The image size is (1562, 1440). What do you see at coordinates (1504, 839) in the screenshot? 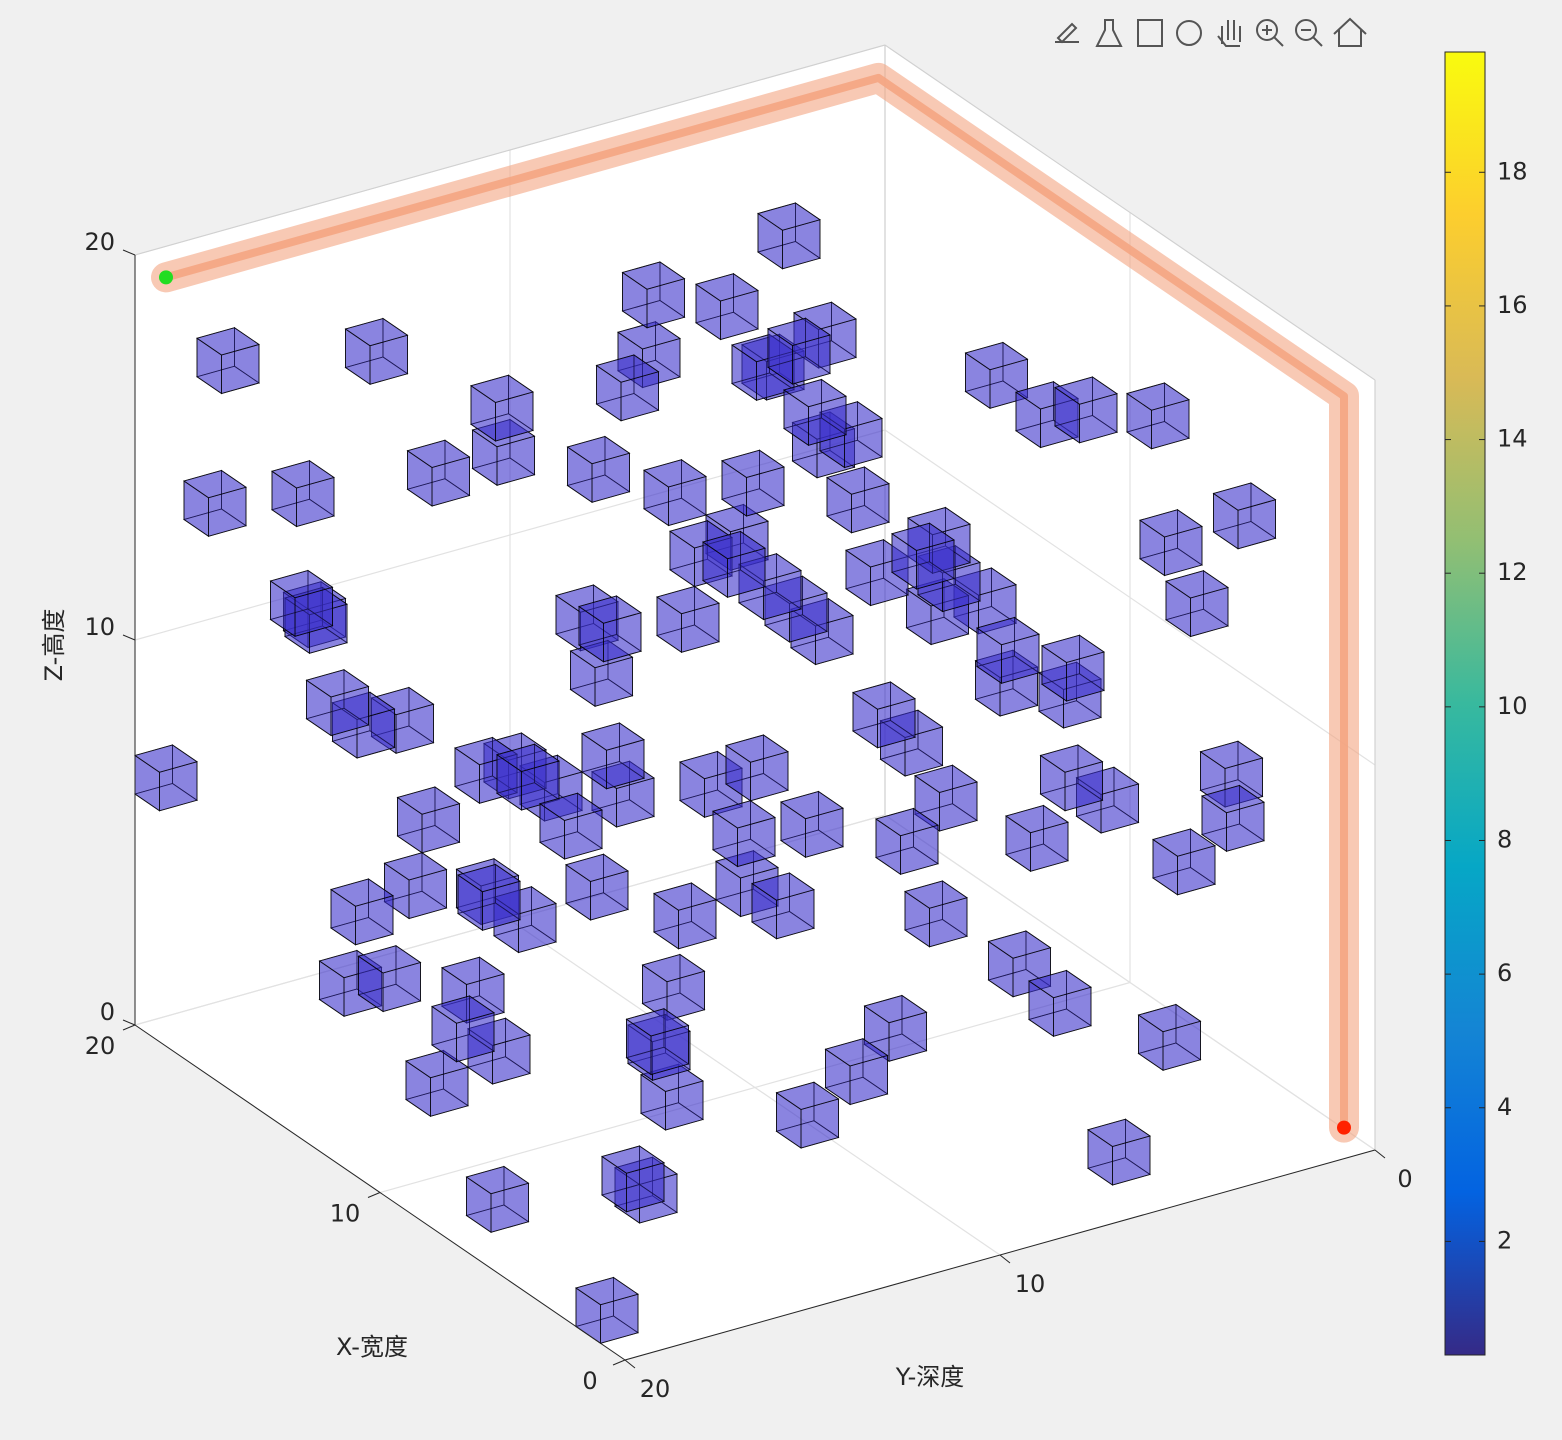
I see `colorbar-tick-label: 8` at bounding box center [1504, 839].